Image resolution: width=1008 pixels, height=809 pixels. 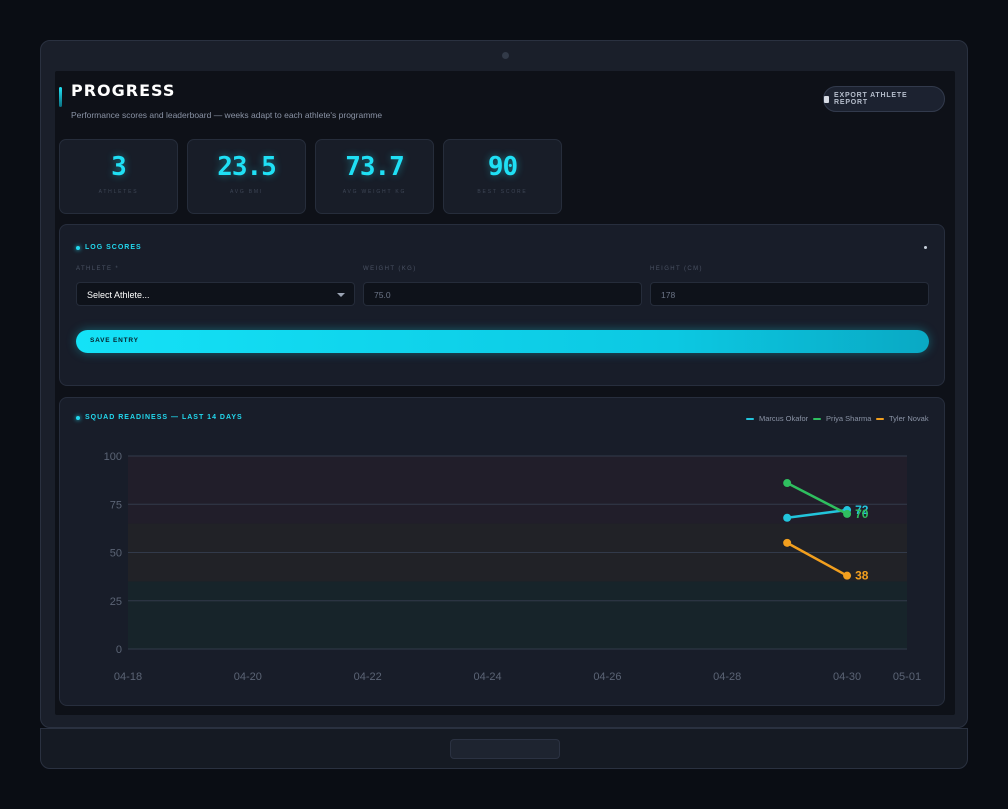 I want to click on log-scores-title: Log Scores, so click(x=109, y=247).